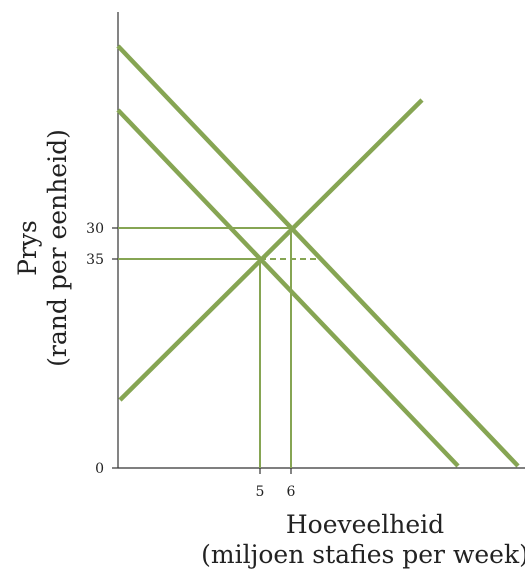  I want to click on x-tick-label: 5, so click(260, 492).